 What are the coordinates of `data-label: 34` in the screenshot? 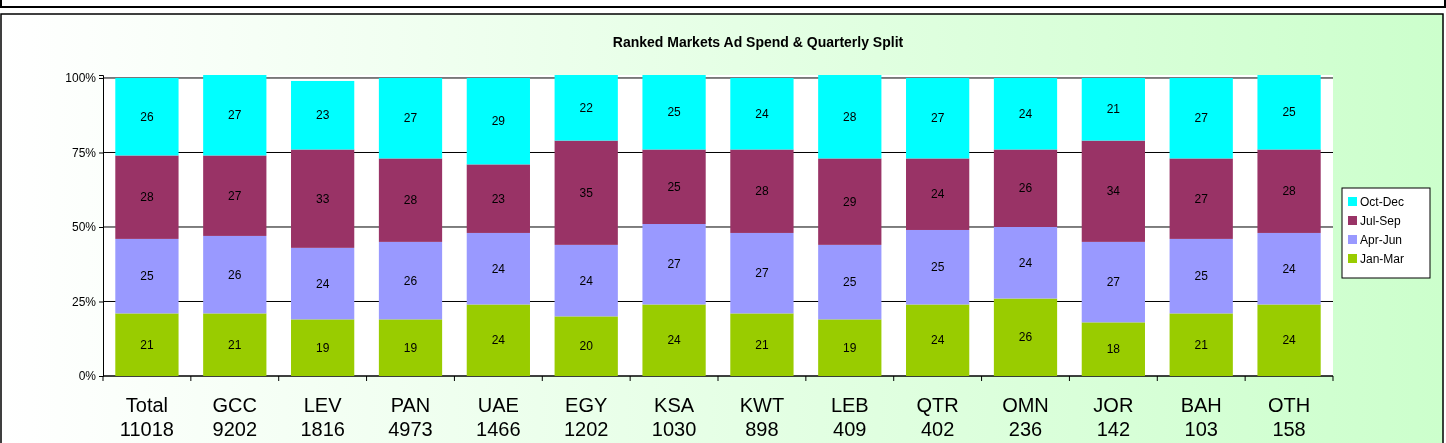 It's located at (1113, 191).